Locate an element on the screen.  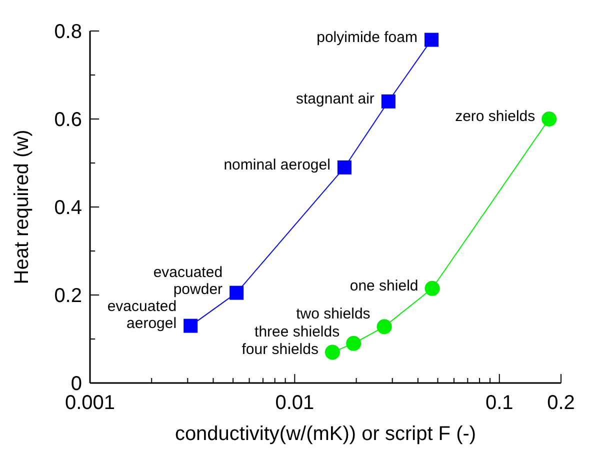
y-tick-label: 0 is located at coordinates (76, 384).